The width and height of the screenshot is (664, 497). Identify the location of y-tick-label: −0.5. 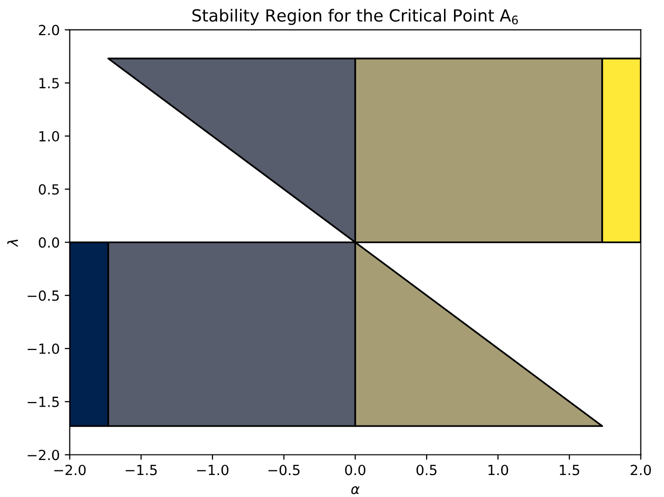
(43, 295).